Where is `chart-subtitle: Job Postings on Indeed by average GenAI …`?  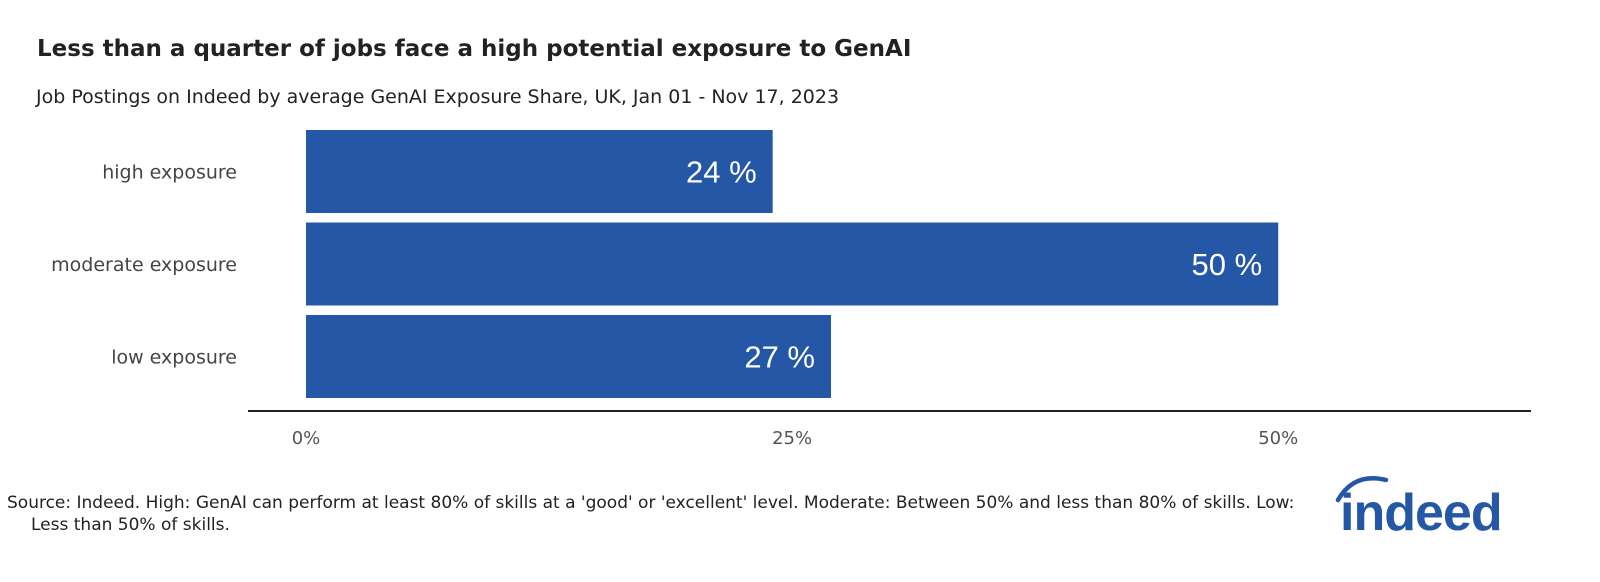 chart-subtitle: Job Postings on Indeed by average GenAI … is located at coordinates (438, 97).